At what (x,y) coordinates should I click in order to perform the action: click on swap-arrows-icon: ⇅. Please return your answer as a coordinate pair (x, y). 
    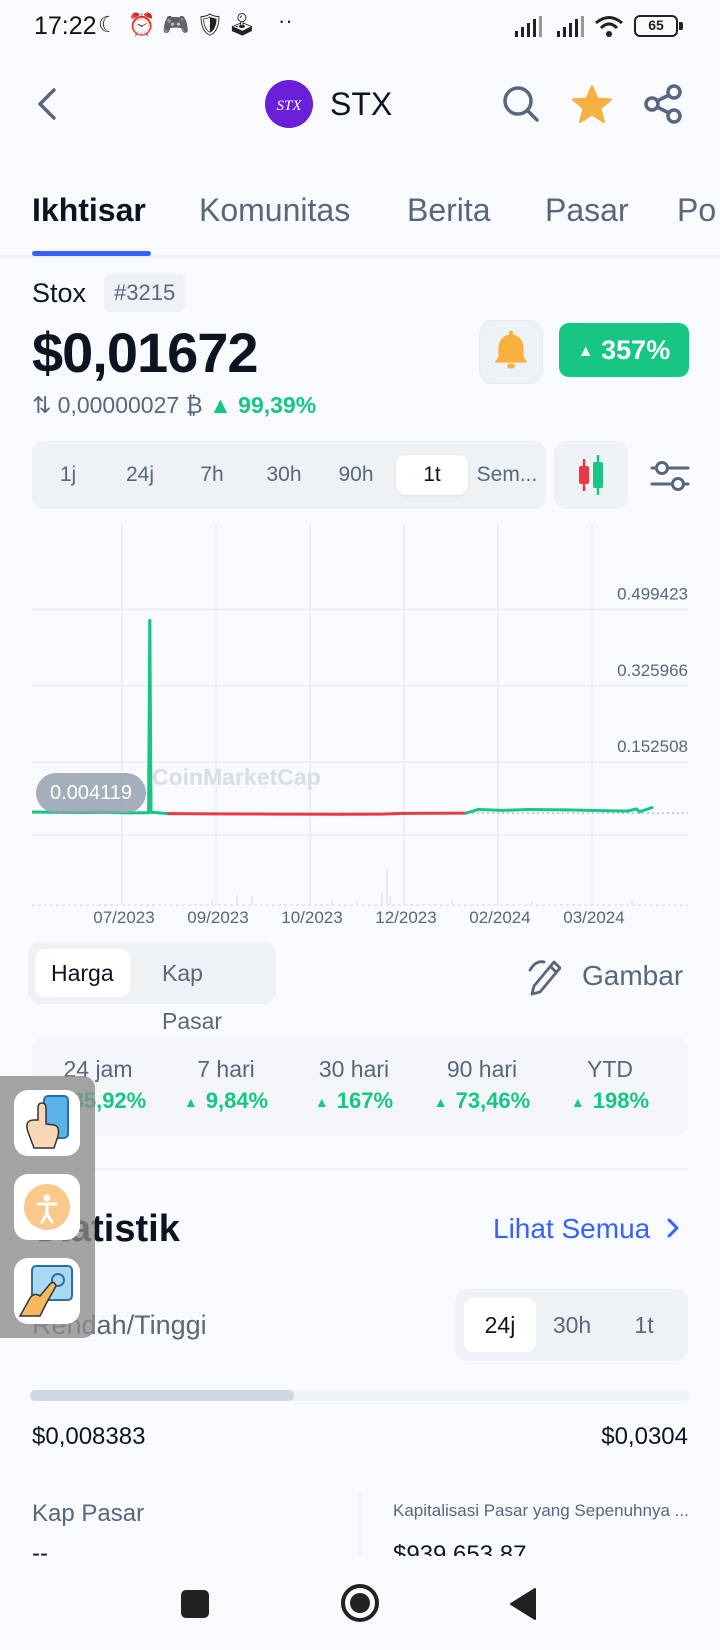
    Looking at the image, I should click on (42, 405).